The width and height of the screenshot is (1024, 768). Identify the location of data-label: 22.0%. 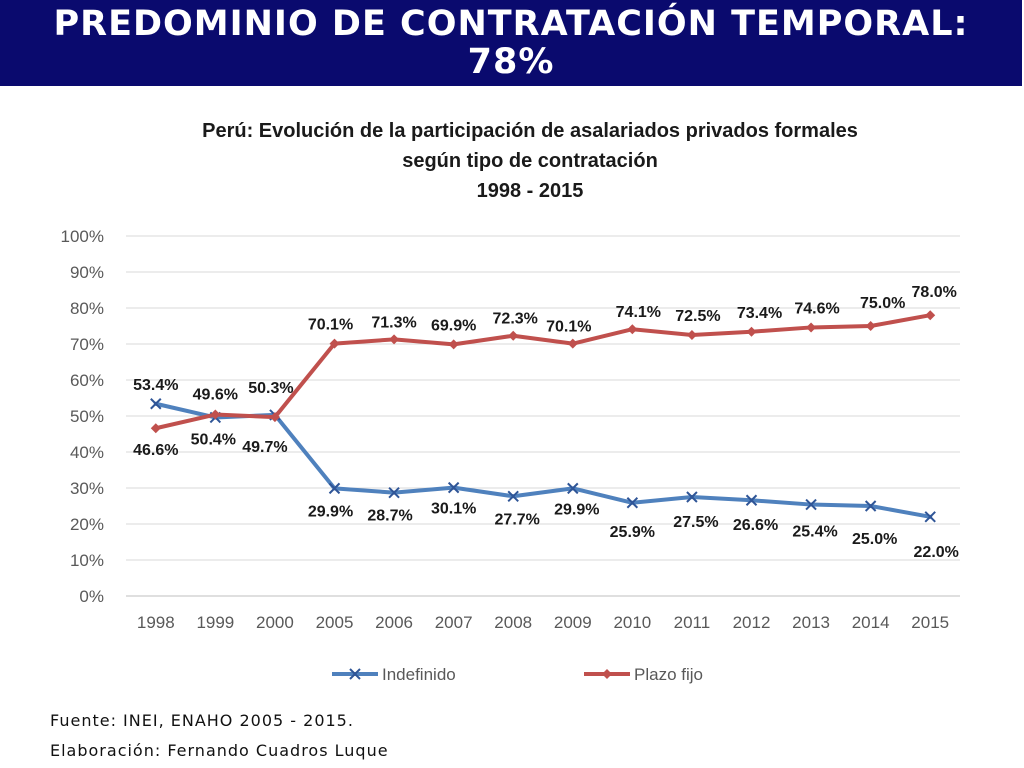
(936, 552).